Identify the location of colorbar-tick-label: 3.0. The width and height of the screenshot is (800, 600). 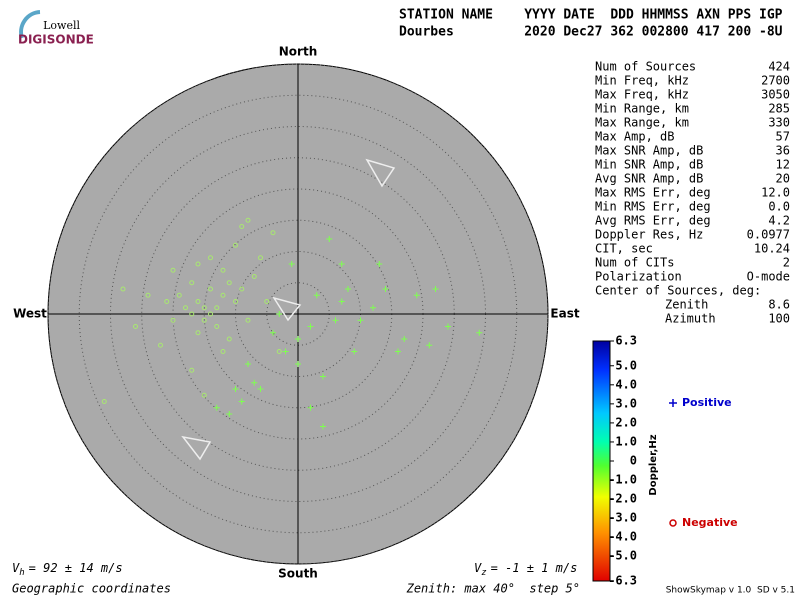
(626, 403).